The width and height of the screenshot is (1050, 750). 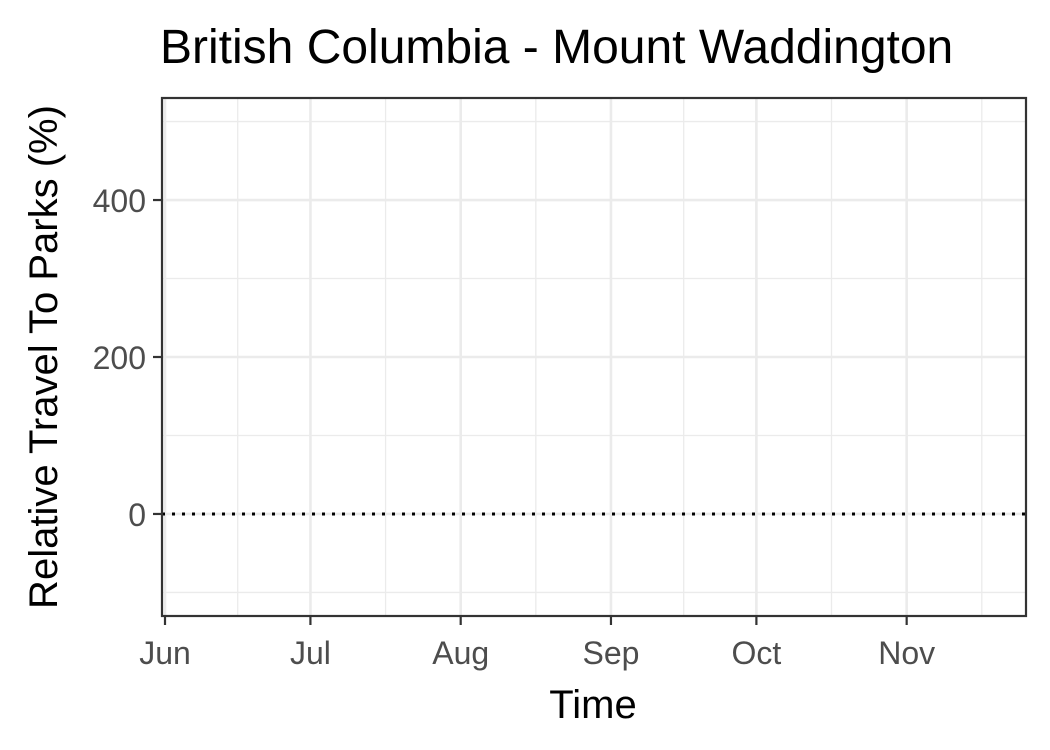 What do you see at coordinates (460, 653) in the screenshot?
I see `x-tick-label: Aug` at bounding box center [460, 653].